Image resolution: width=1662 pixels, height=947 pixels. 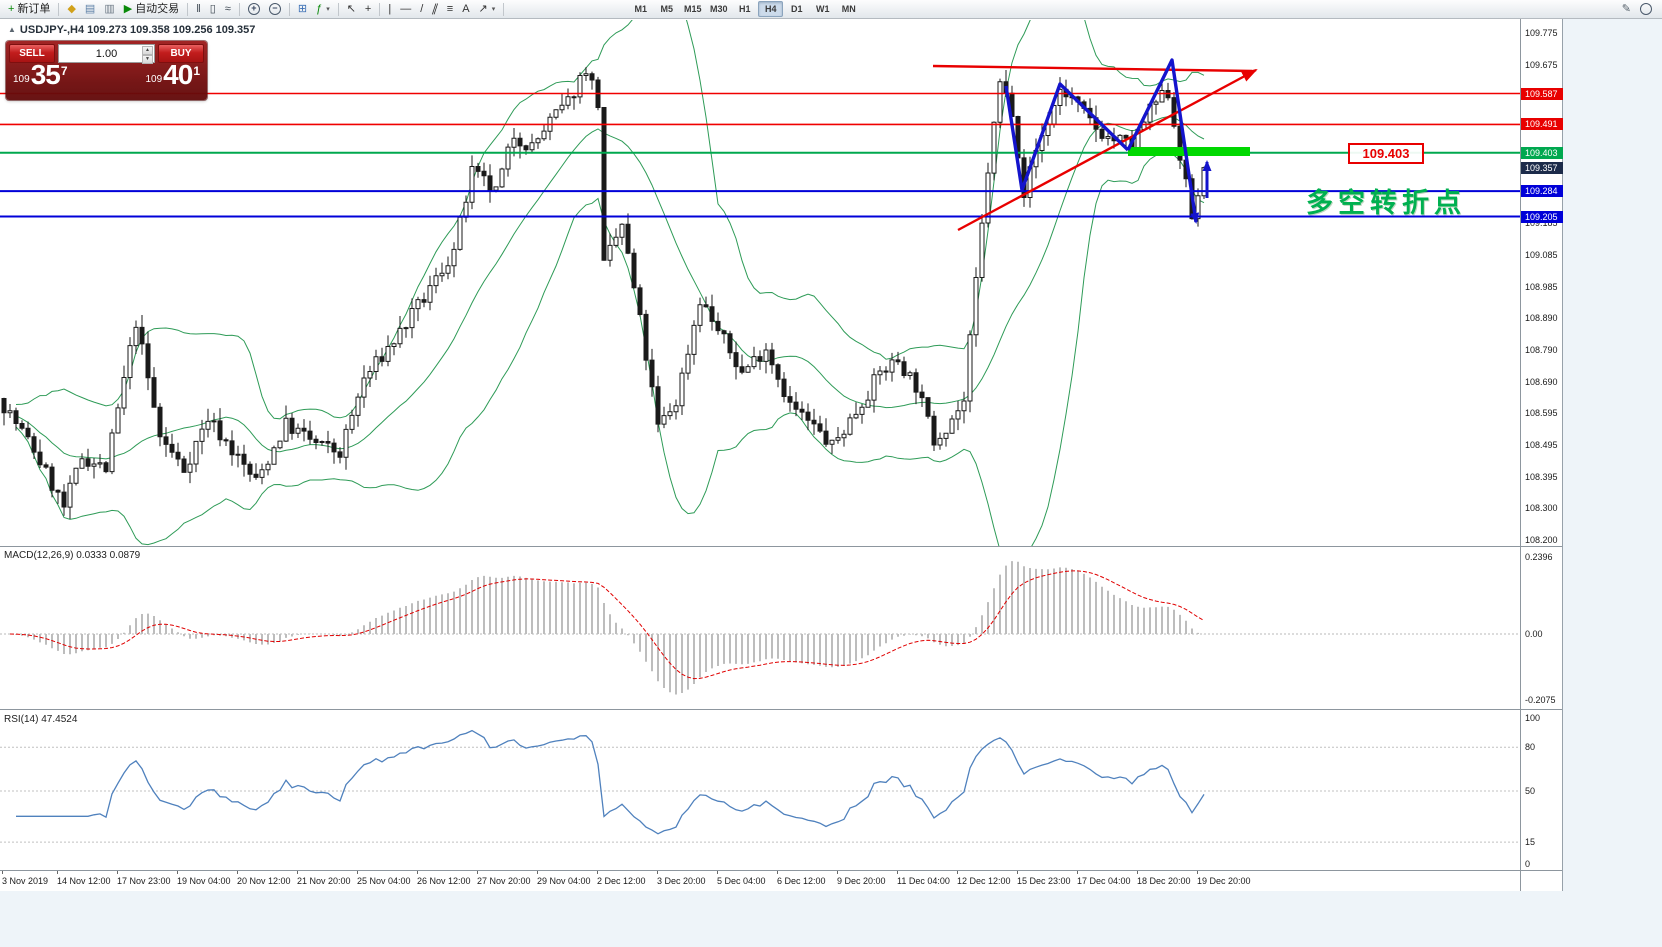 I want to click on vertical-line-icon: |, so click(x=389, y=9).